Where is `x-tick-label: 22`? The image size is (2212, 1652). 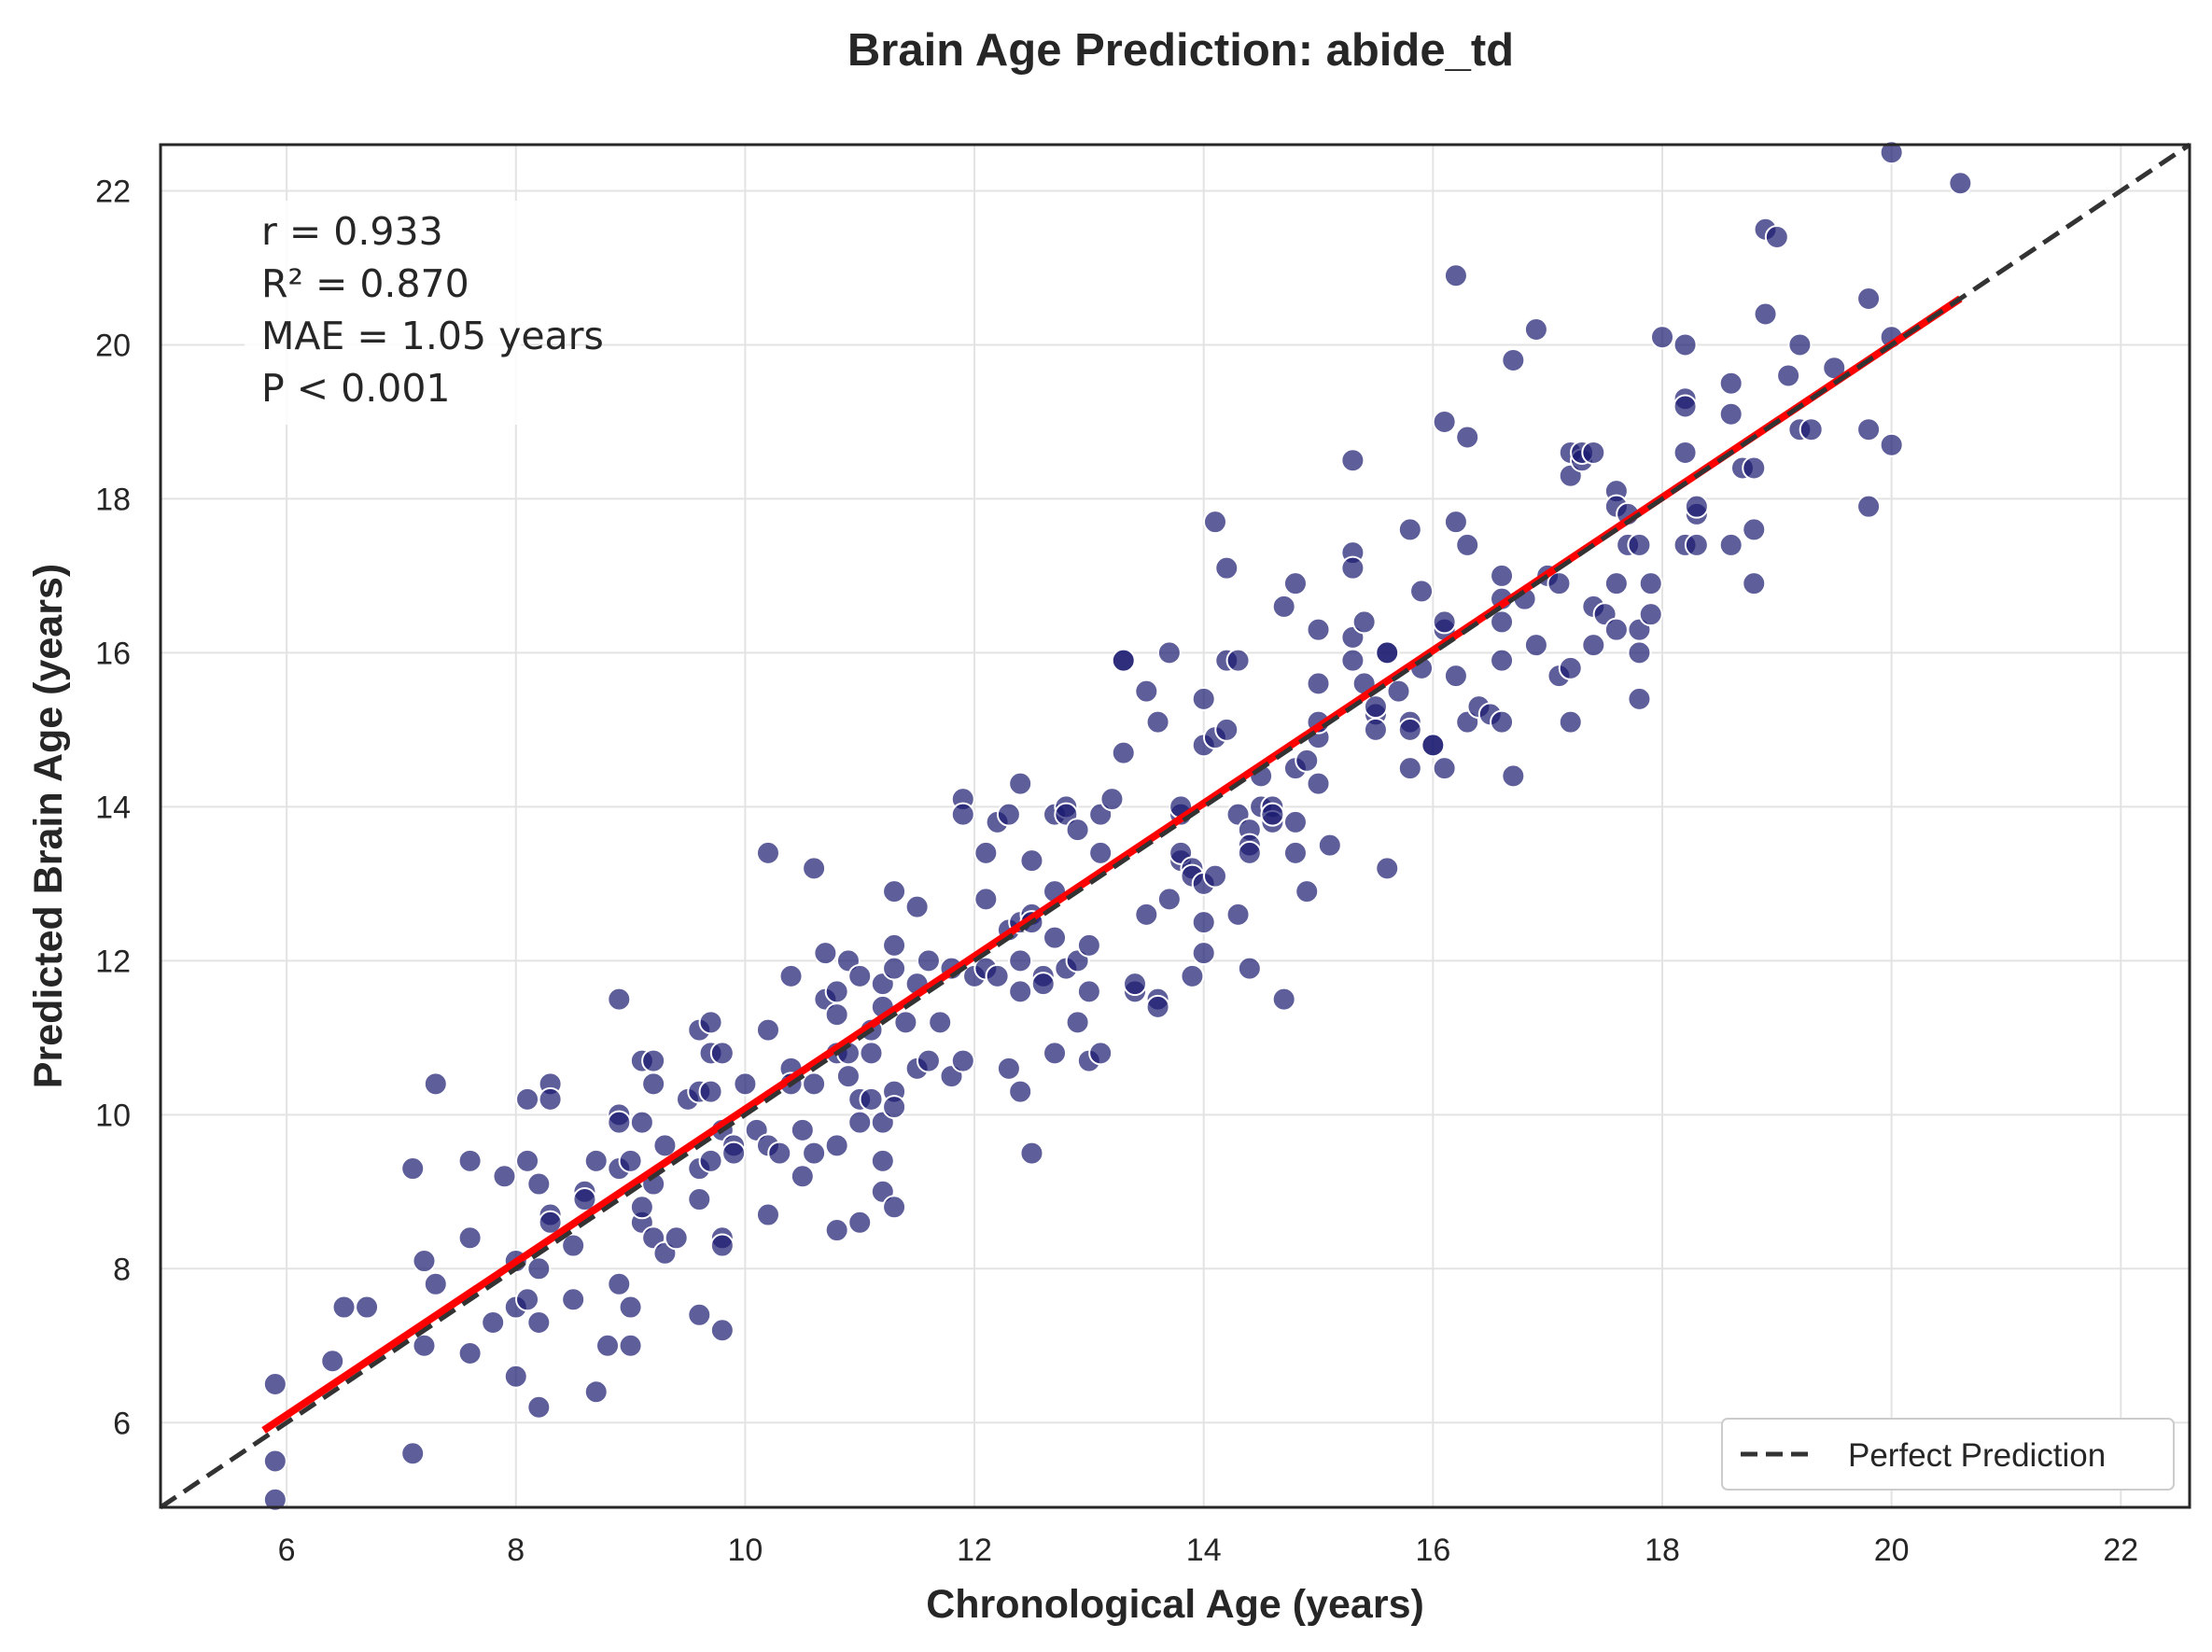
x-tick-label: 22 is located at coordinates (2120, 1550).